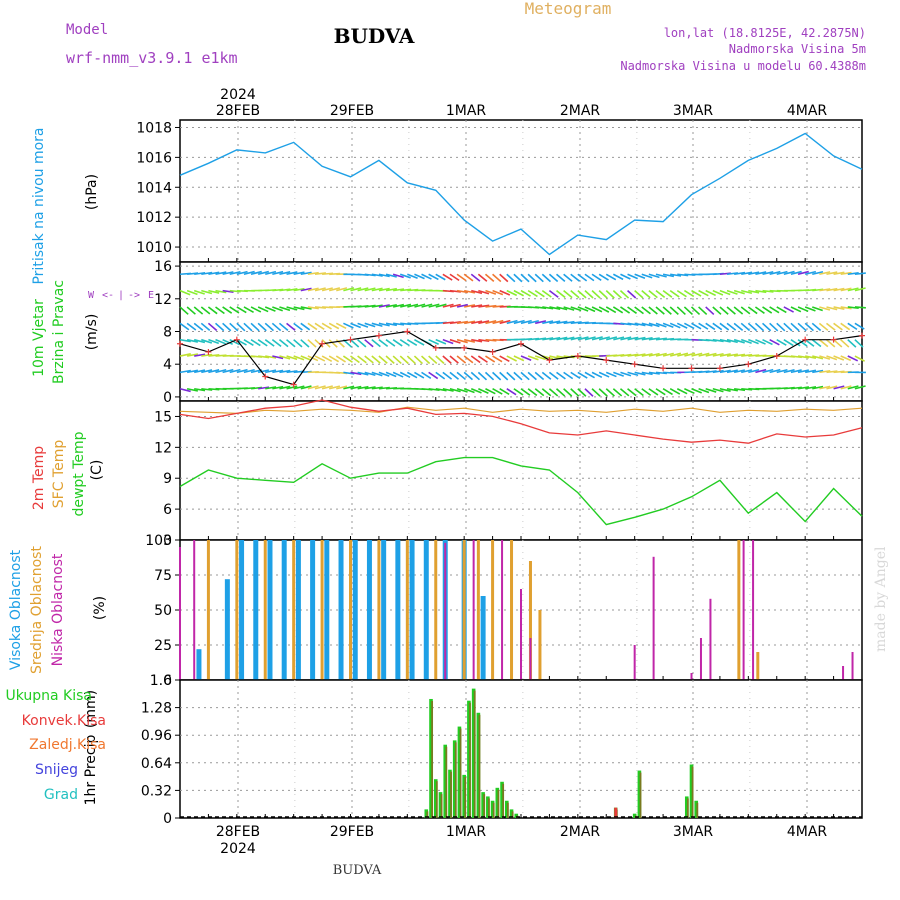  I want to click on legend-frozen: Zaledj.Kisa, so click(67, 745).